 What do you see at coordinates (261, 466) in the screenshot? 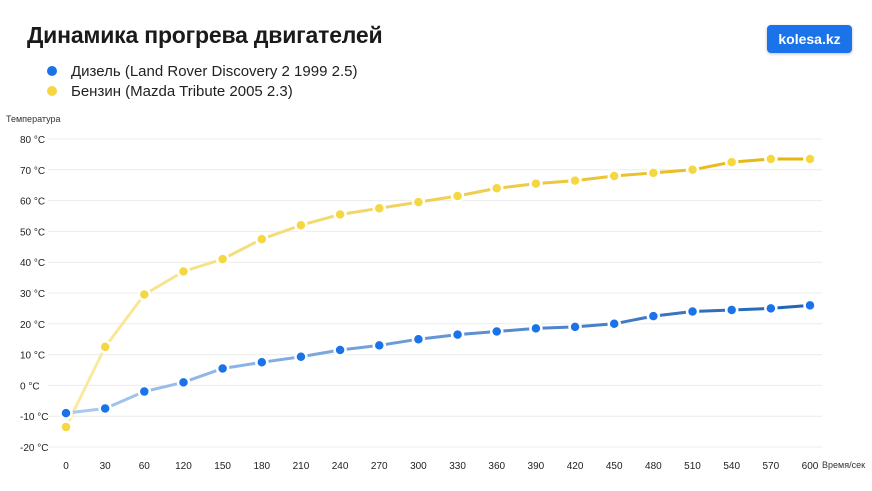
I see `x-tick-label: 180` at bounding box center [261, 466].